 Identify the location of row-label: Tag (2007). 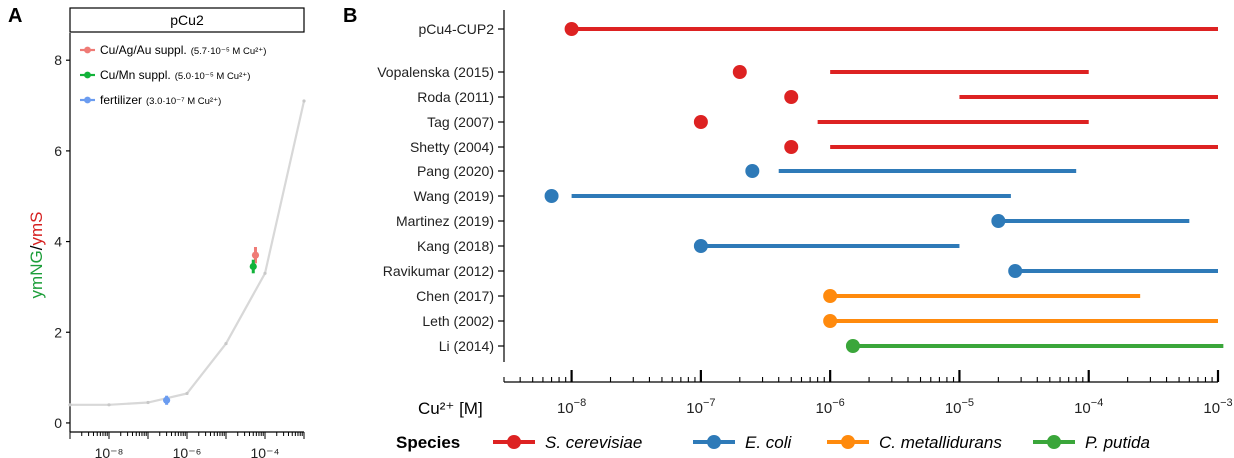
(460, 122).